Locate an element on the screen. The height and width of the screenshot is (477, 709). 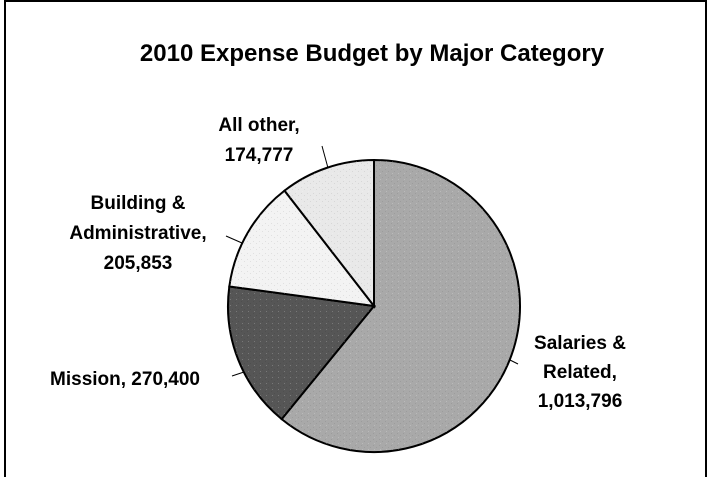
pie-slice-texture-building-administrative is located at coordinates (301, 248).